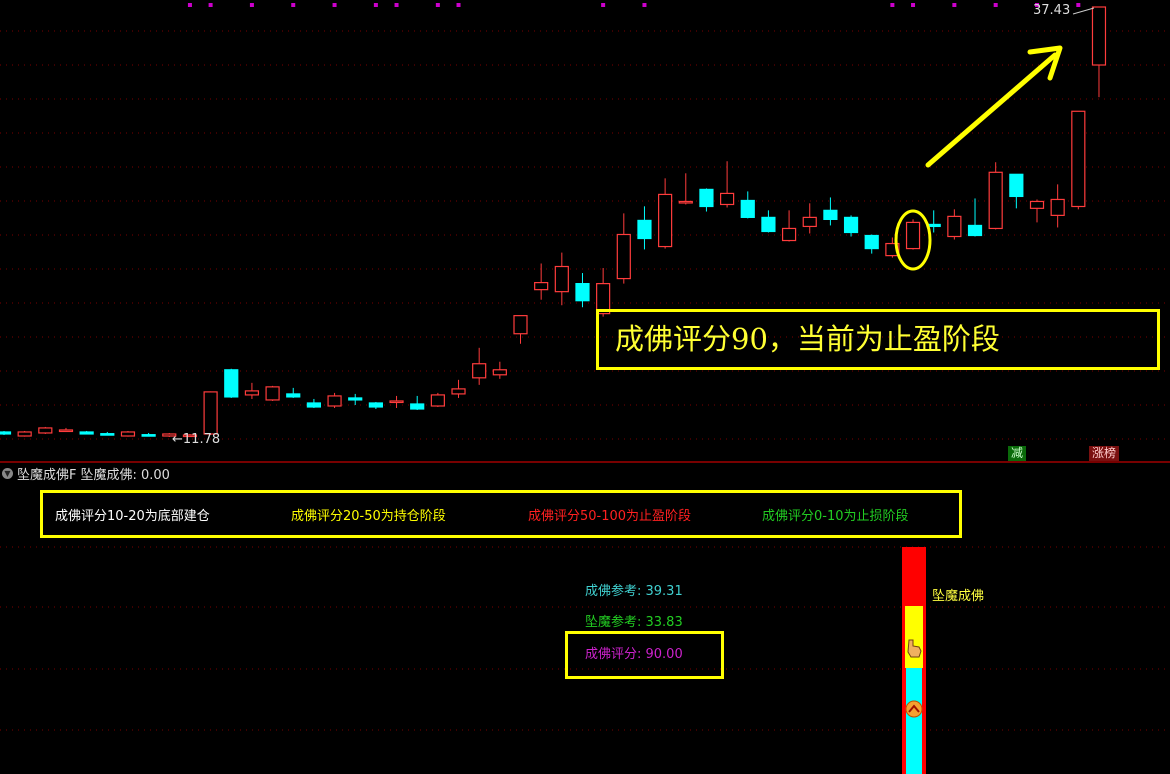 The height and width of the screenshot is (774, 1170). Describe the element at coordinates (914, 709) in the screenshot. I see `chevron-up-icon` at that location.